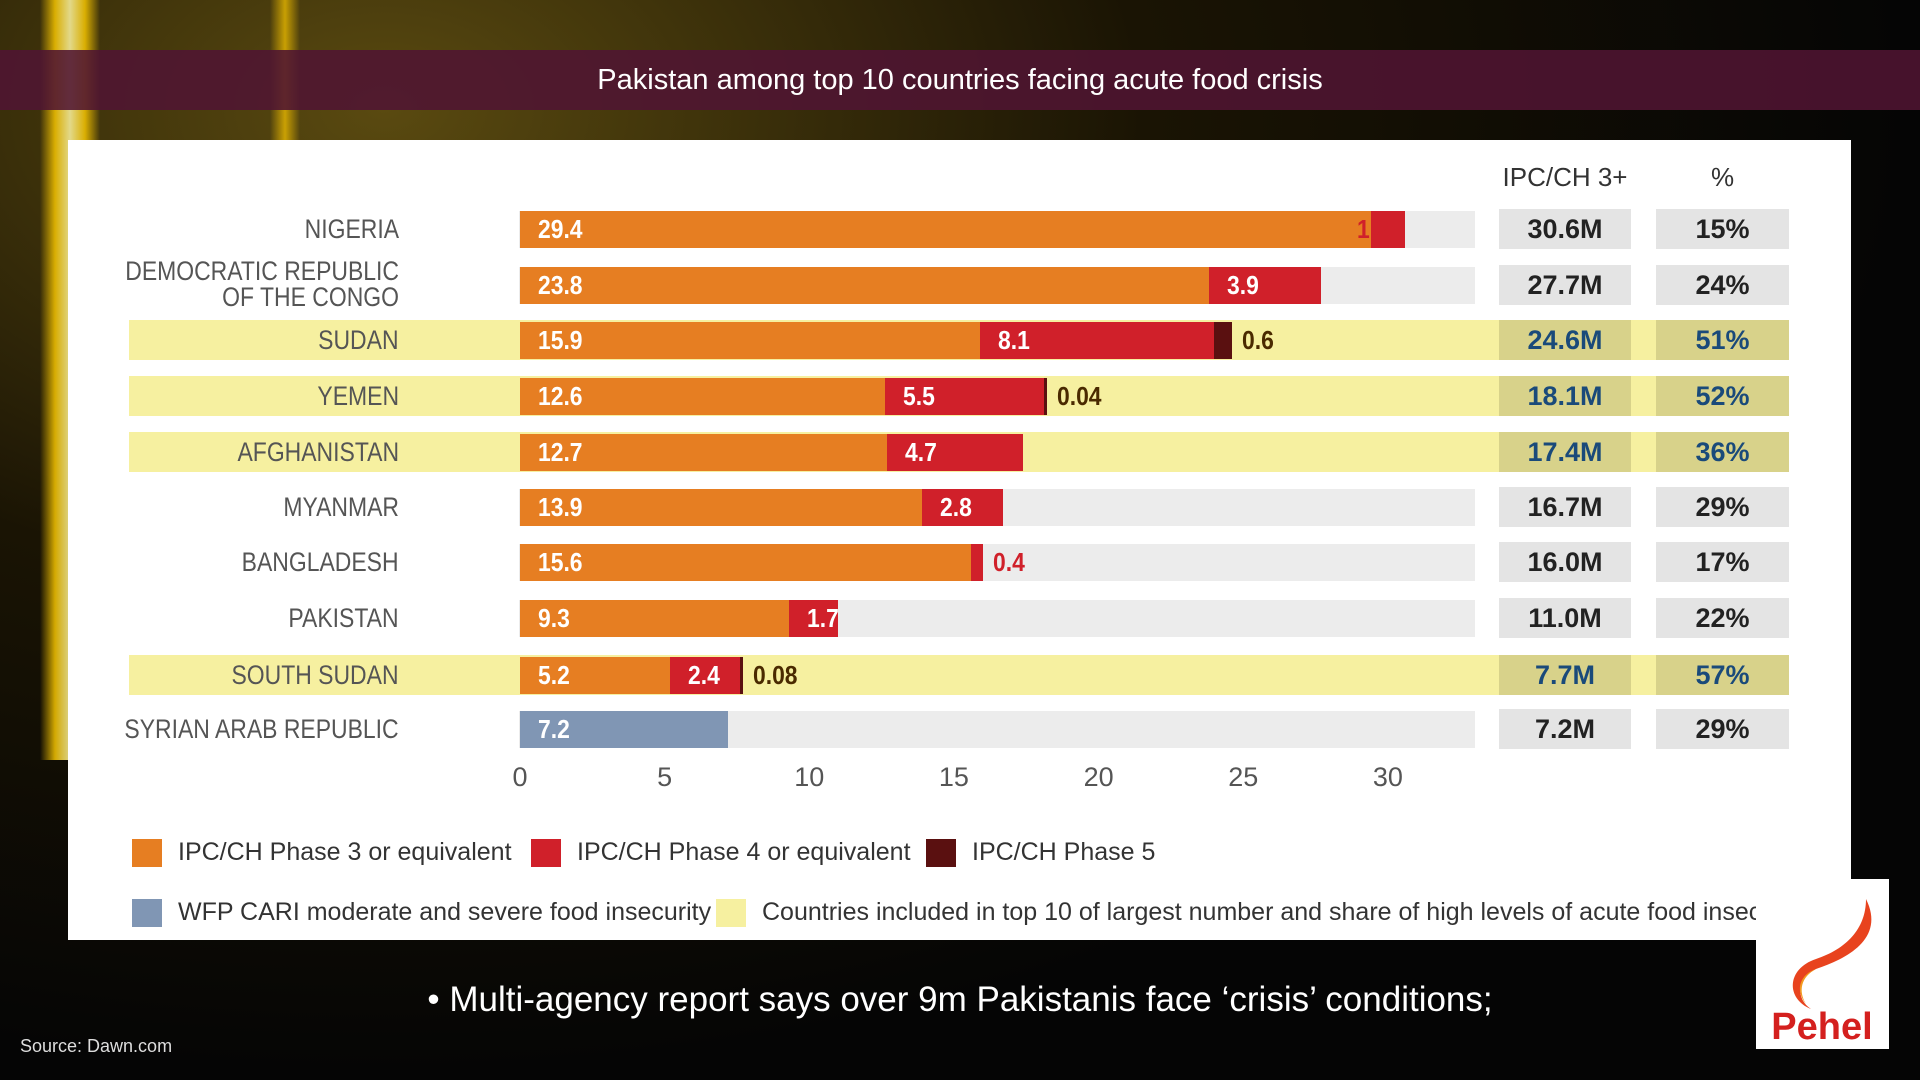 The height and width of the screenshot is (1080, 1920). What do you see at coordinates (809, 777) in the screenshot?
I see `x-tick: 10` at bounding box center [809, 777].